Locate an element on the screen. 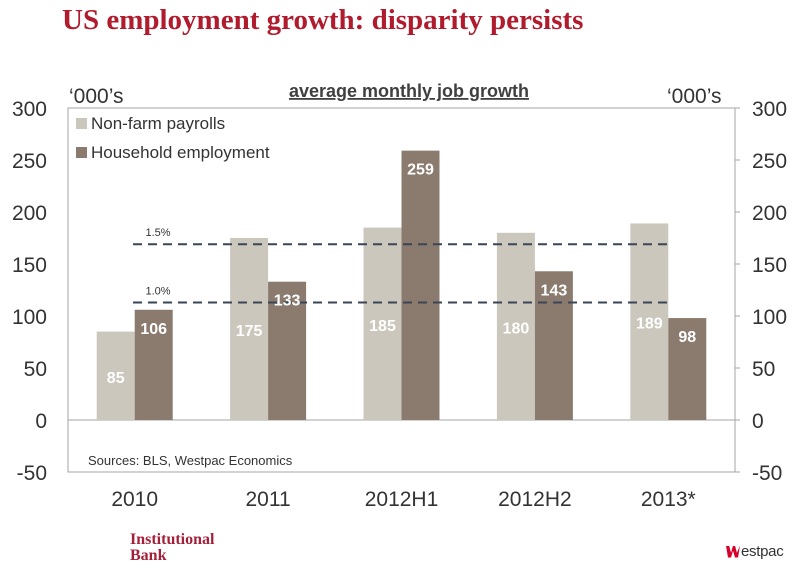  logo-line-2: Bank is located at coordinates (148, 555).